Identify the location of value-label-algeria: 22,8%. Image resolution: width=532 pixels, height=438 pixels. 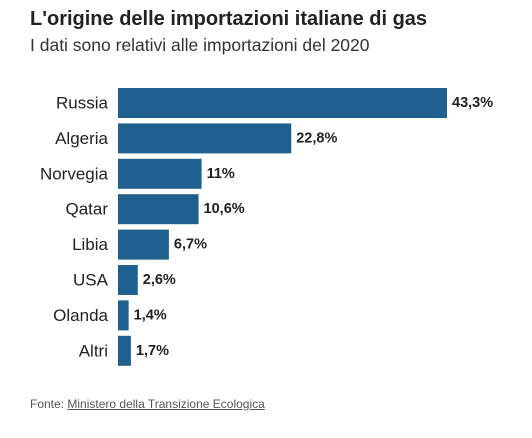
(316, 138).